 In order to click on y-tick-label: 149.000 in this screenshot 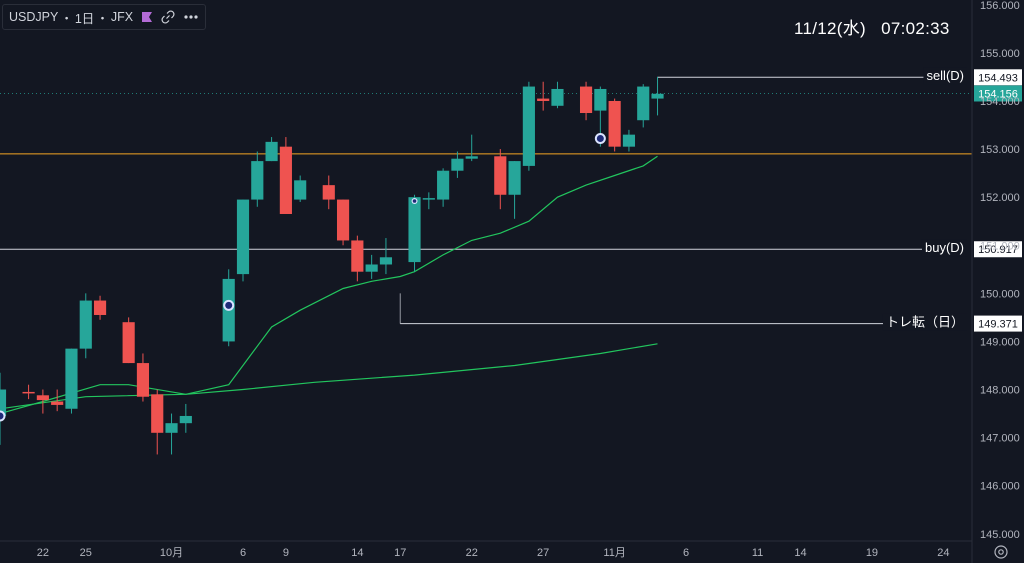, I will do `click(1000, 342)`.